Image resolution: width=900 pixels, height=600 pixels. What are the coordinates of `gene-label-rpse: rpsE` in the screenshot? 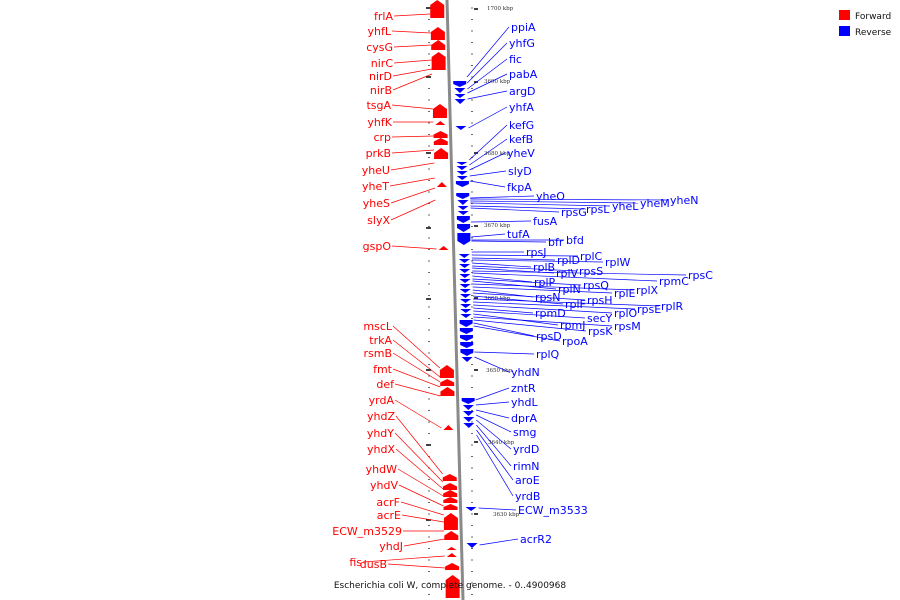 It's located at (649, 309).